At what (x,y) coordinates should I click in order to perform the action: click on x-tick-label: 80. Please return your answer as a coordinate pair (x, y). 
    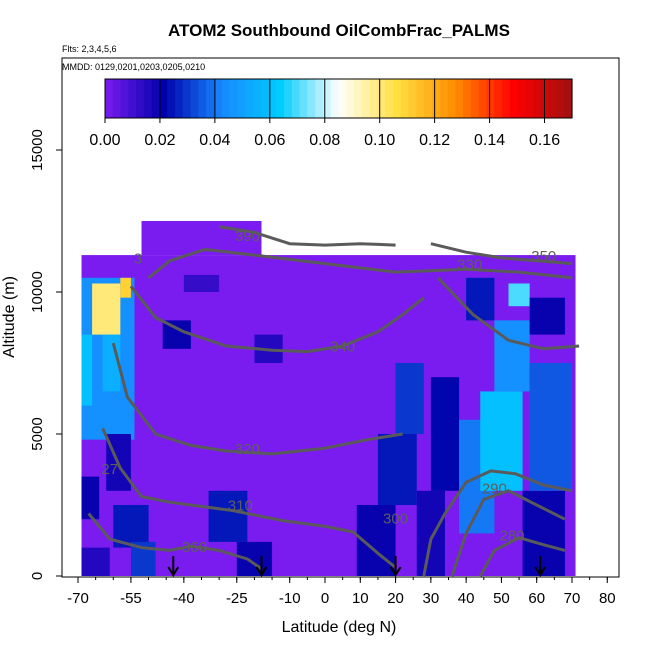
    Looking at the image, I should click on (607, 598).